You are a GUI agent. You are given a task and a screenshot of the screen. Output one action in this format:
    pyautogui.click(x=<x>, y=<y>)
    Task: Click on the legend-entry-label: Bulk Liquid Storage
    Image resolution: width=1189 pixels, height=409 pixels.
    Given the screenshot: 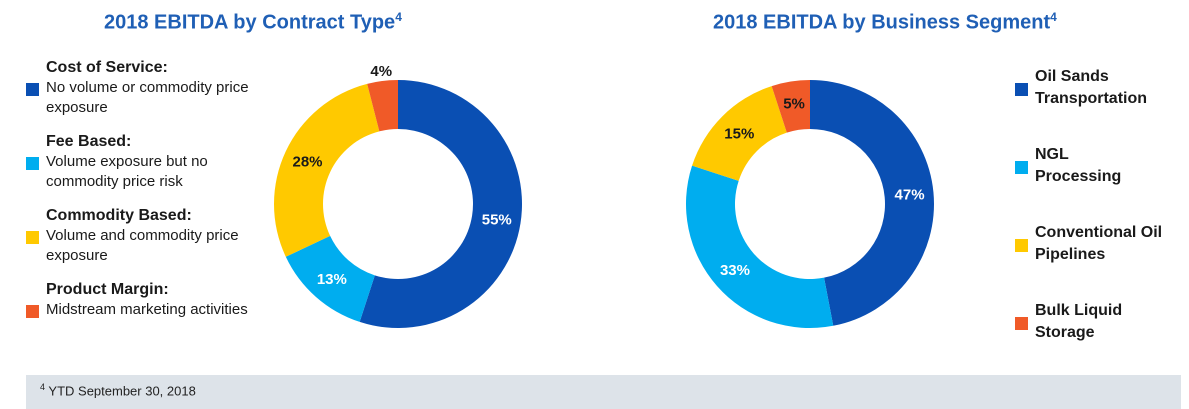 What is the action you would take?
    pyautogui.click(x=1079, y=321)
    